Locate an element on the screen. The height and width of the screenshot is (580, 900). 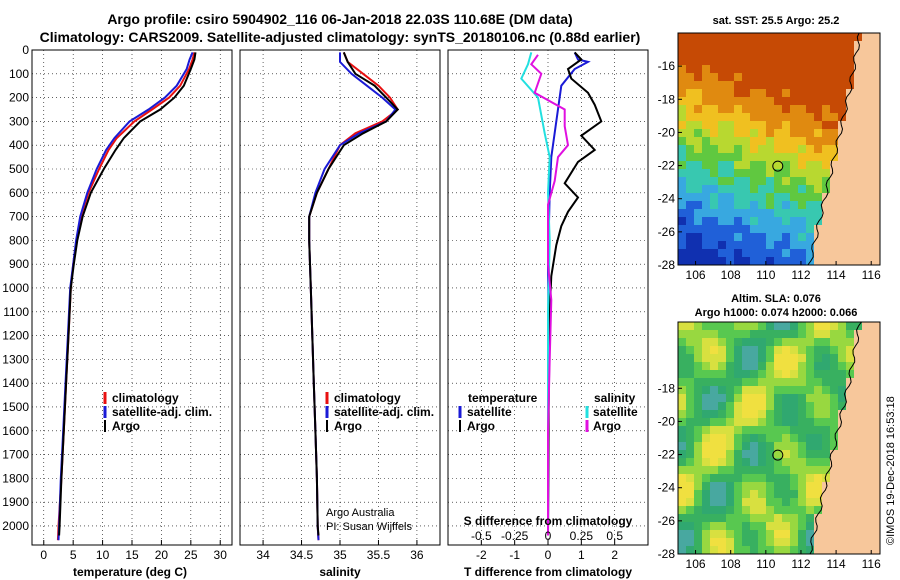
map-y-tick-label: -22 is located at coordinates (667, 455).